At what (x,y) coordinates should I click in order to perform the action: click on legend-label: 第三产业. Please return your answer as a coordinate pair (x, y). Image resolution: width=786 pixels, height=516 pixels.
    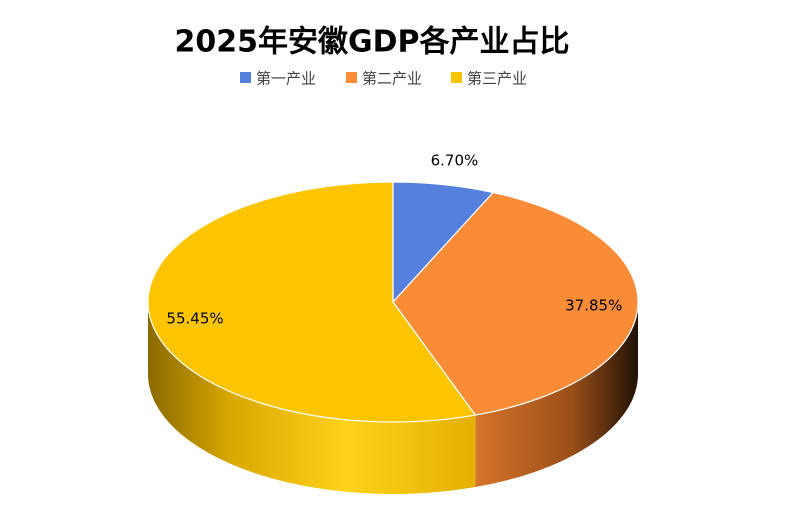
    Looking at the image, I should click on (497, 79).